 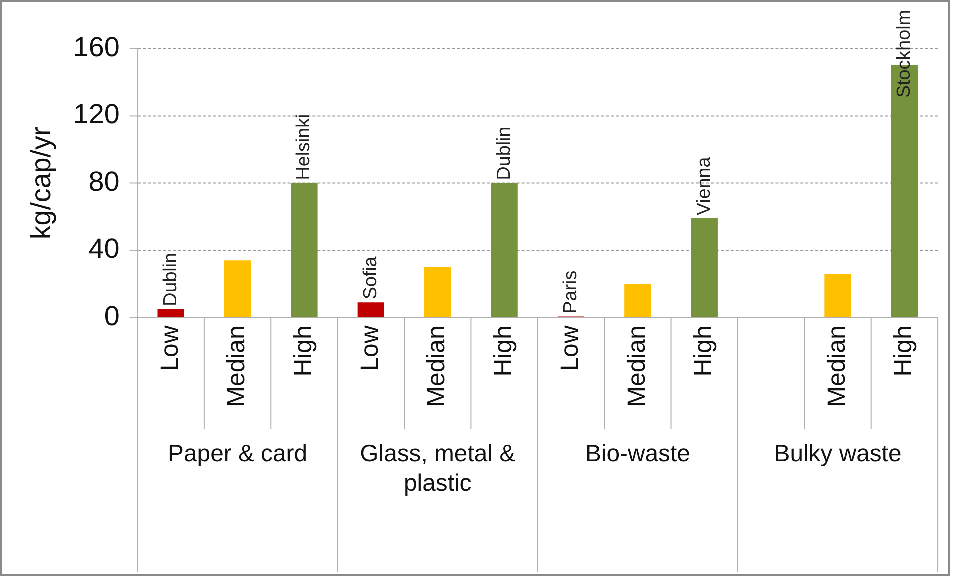 What do you see at coordinates (838, 454) in the screenshot?
I see `x-tick-label: Bulky waste` at bounding box center [838, 454].